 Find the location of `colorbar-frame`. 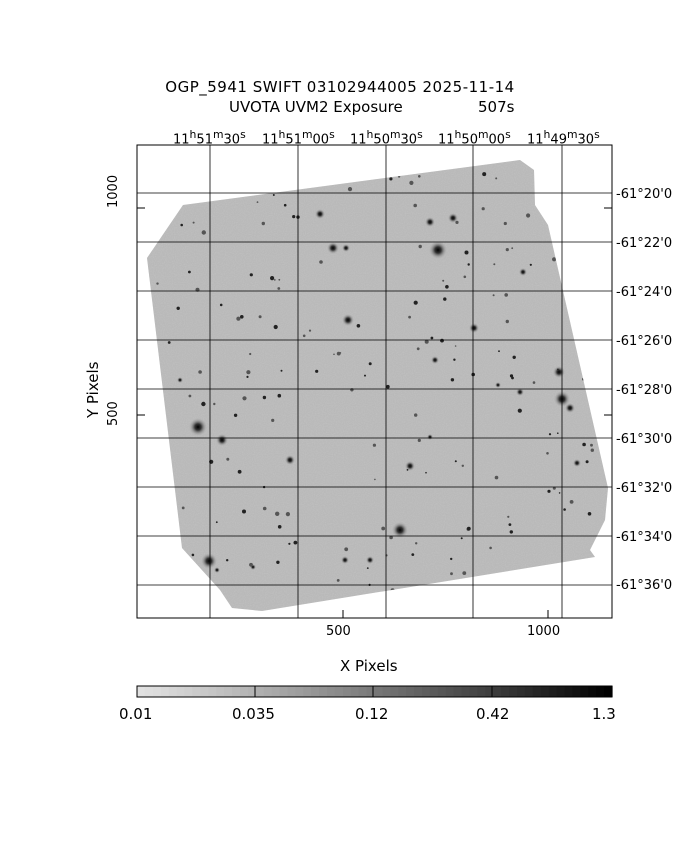

colorbar-frame is located at coordinates (374, 691).